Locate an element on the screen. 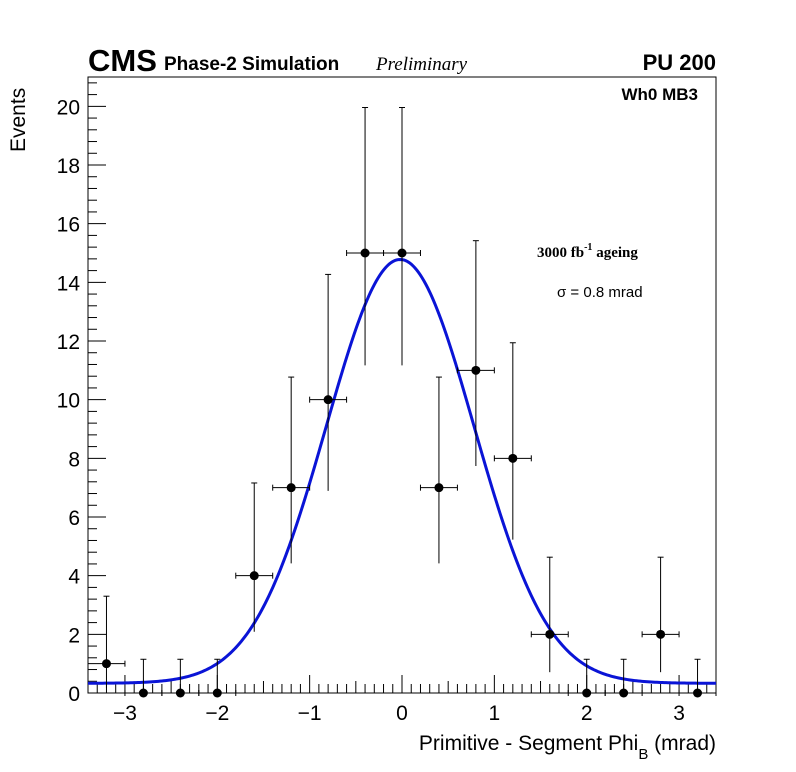 The width and height of the screenshot is (796, 772). ageing-prefix: 3000 fb is located at coordinates (560, 253).